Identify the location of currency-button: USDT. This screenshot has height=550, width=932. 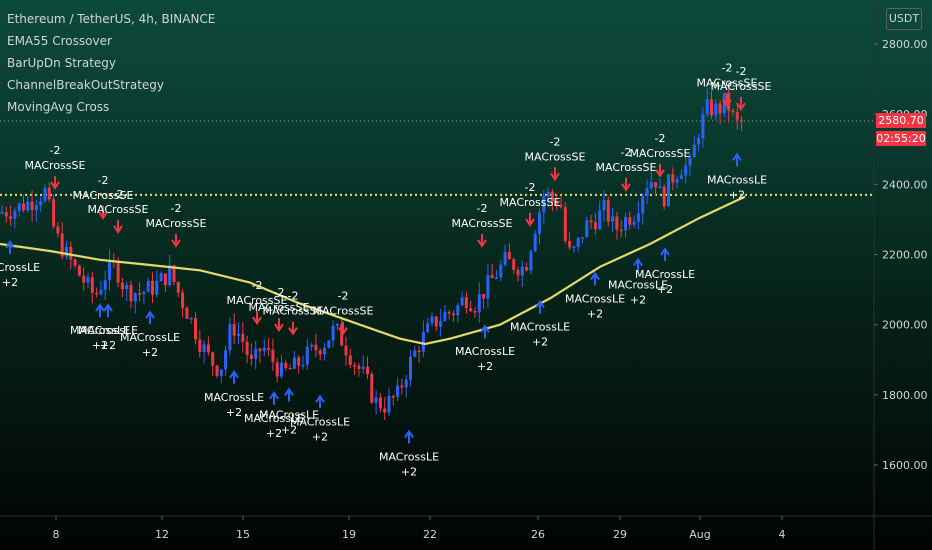
(904, 19).